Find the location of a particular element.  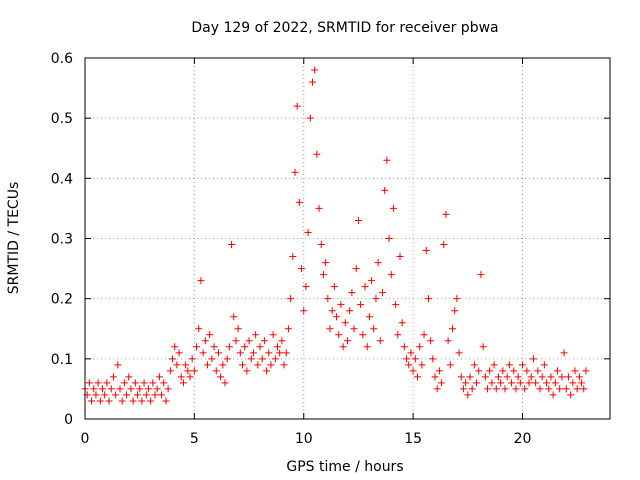

x-tick-label: 15 is located at coordinates (413, 439).